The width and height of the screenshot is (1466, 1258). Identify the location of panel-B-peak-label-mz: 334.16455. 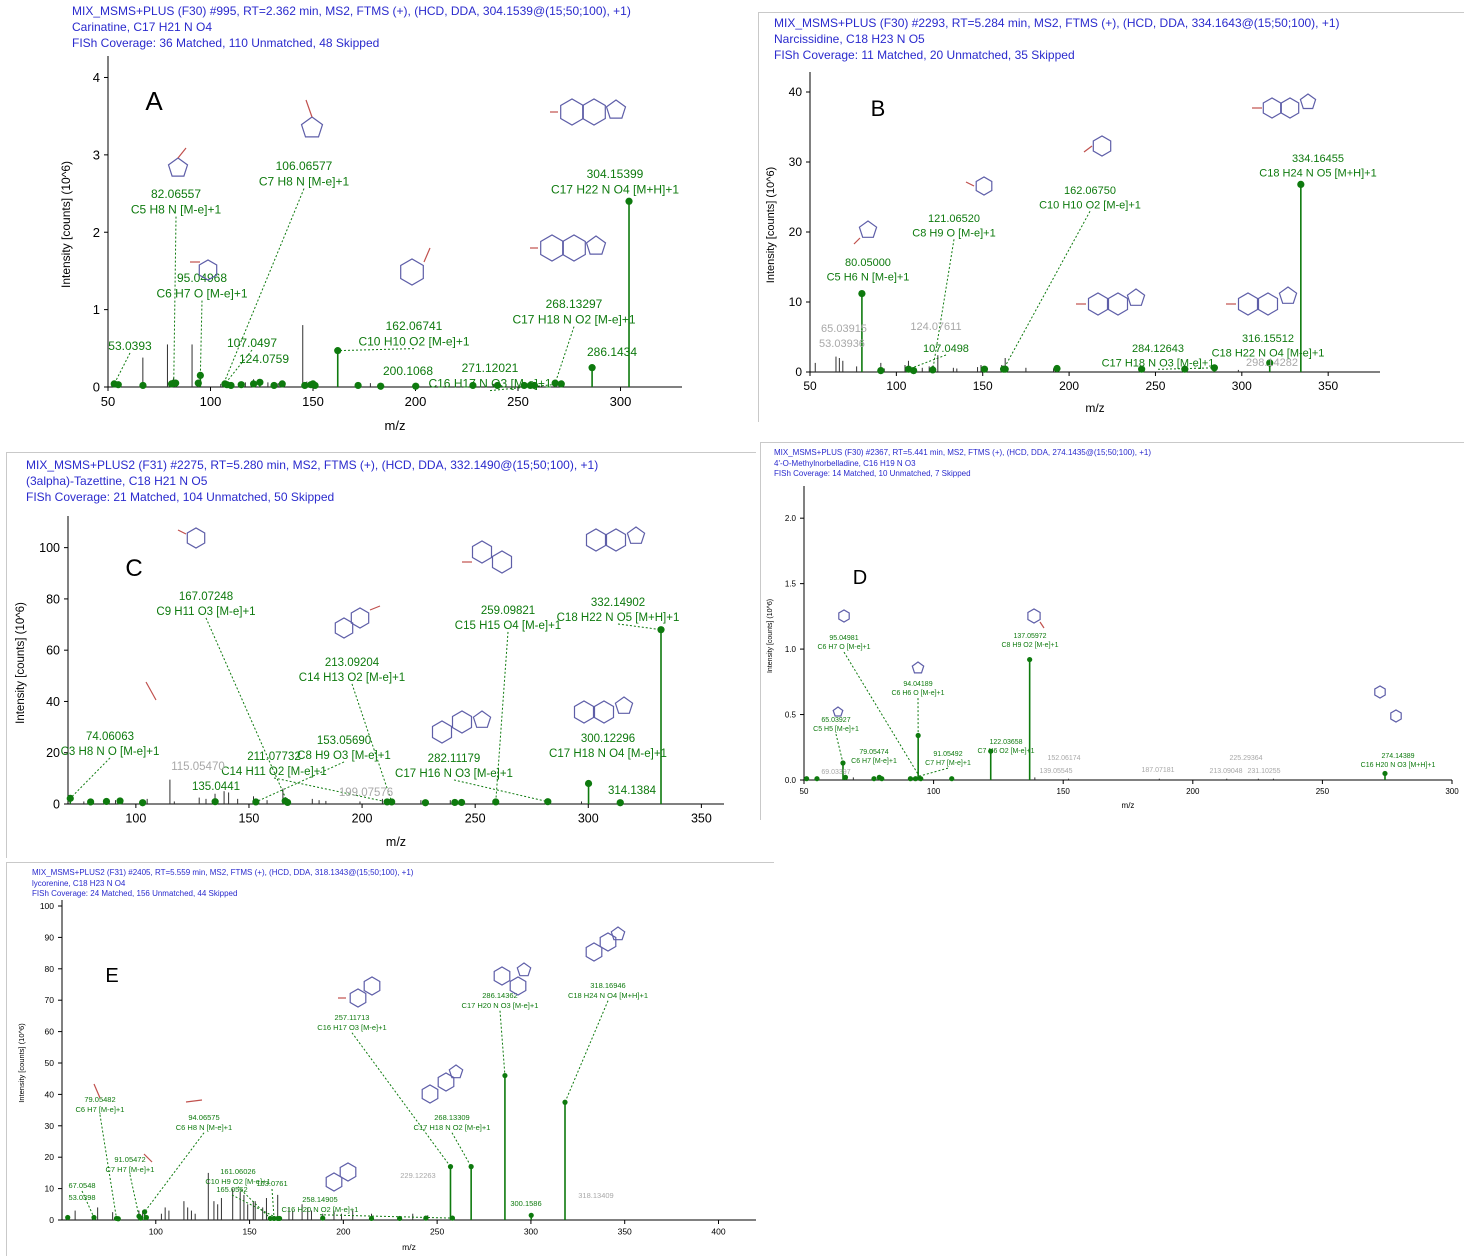
(1318, 159).